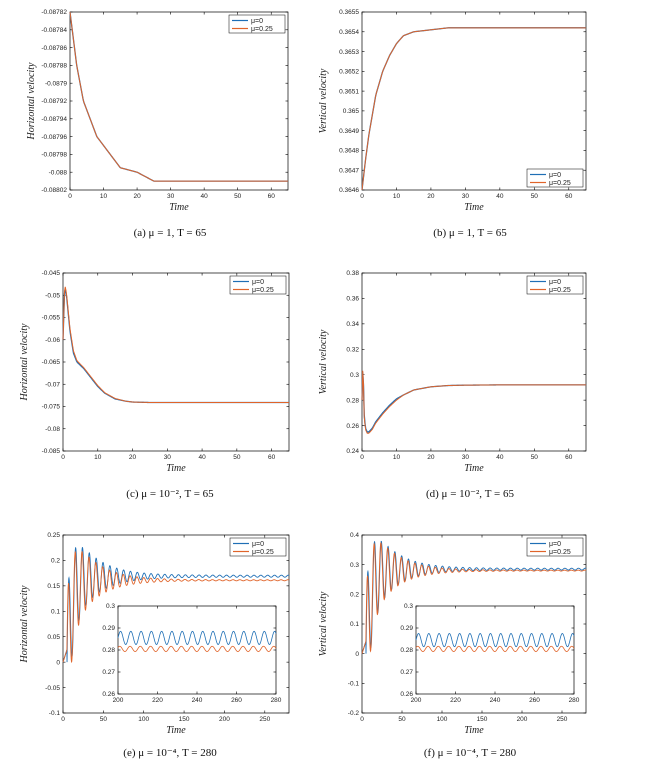 This screenshot has height=775, width=652. What do you see at coordinates (402, 719) in the screenshot?
I see `panel-f-xtick-label: 50` at bounding box center [402, 719].